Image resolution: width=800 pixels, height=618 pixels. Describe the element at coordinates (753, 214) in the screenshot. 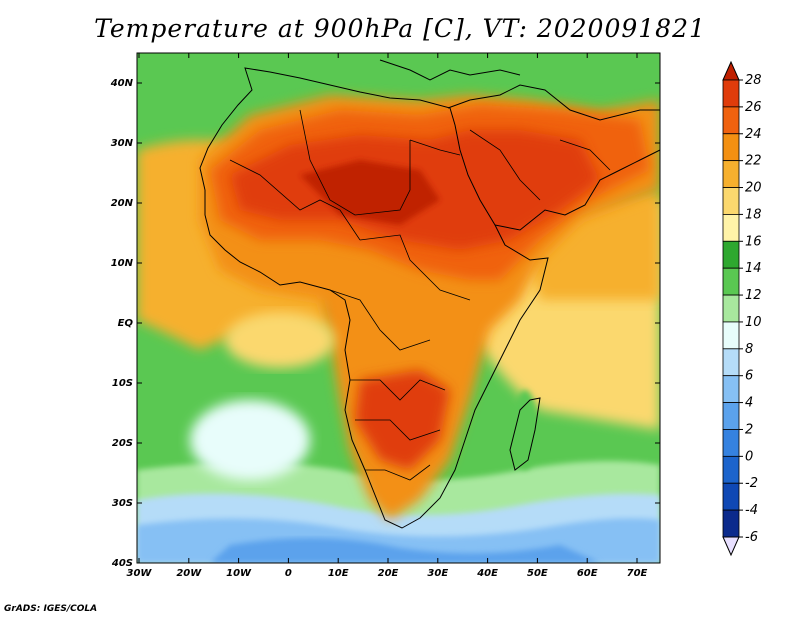

I see `colorbar-label: 18` at that location.